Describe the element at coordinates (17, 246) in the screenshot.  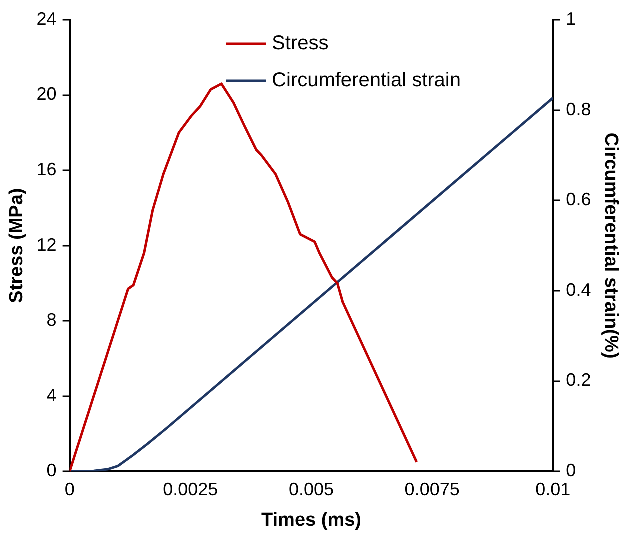
I see `y-axis-title: Stress (MPa)` at that location.